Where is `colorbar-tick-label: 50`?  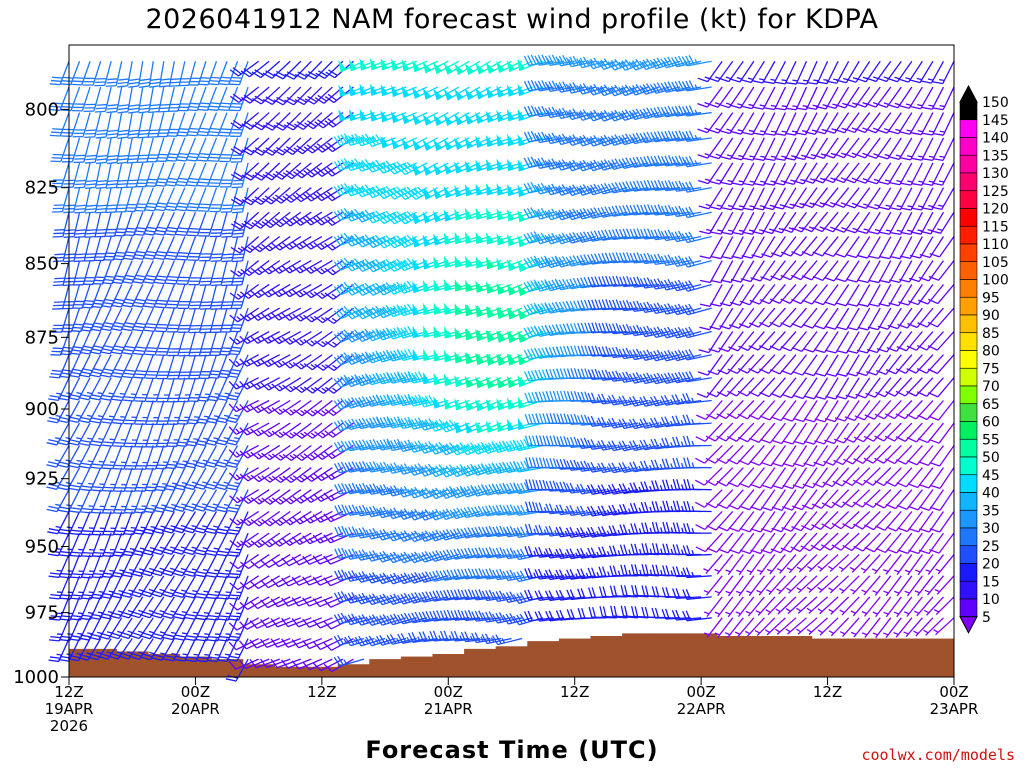
colorbar-tick-label: 50 is located at coordinates (991, 458).